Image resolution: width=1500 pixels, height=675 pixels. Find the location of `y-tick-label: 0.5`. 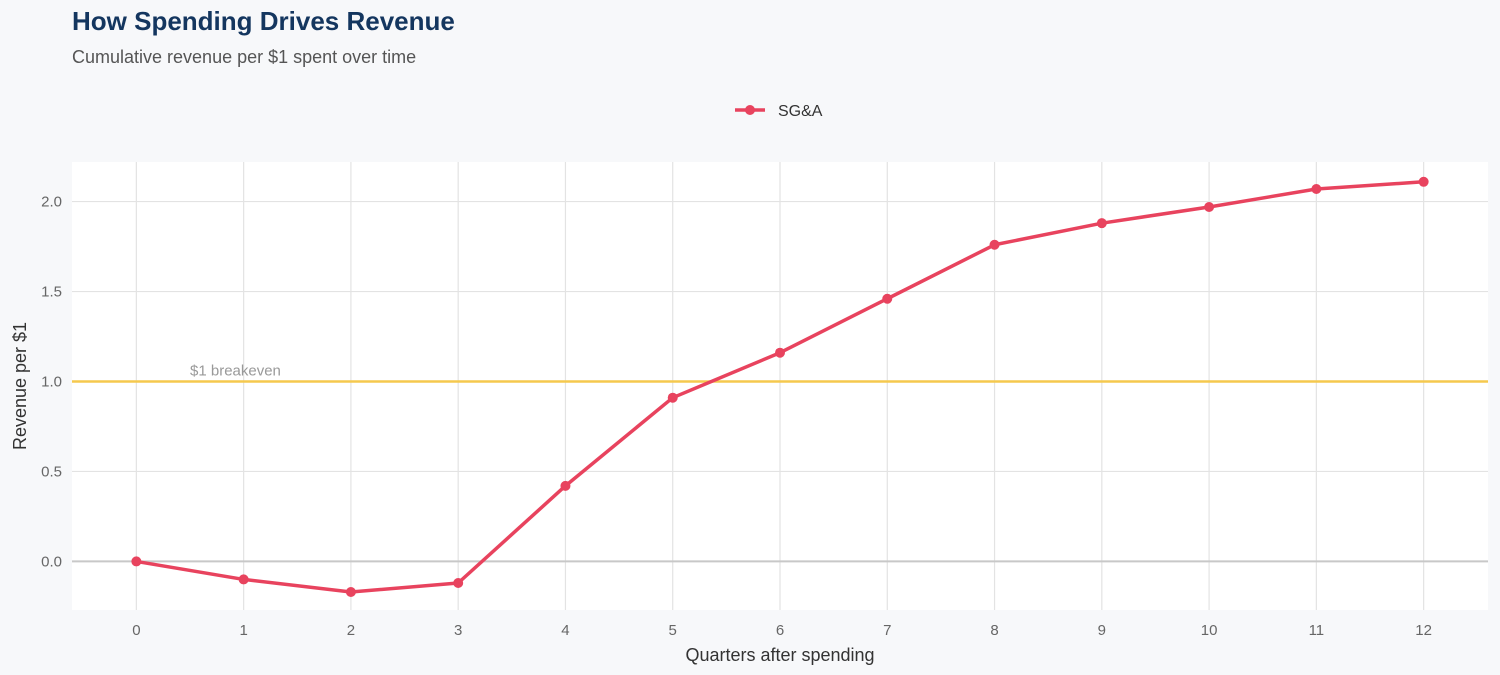

y-tick-label: 0.5 is located at coordinates (51, 471).